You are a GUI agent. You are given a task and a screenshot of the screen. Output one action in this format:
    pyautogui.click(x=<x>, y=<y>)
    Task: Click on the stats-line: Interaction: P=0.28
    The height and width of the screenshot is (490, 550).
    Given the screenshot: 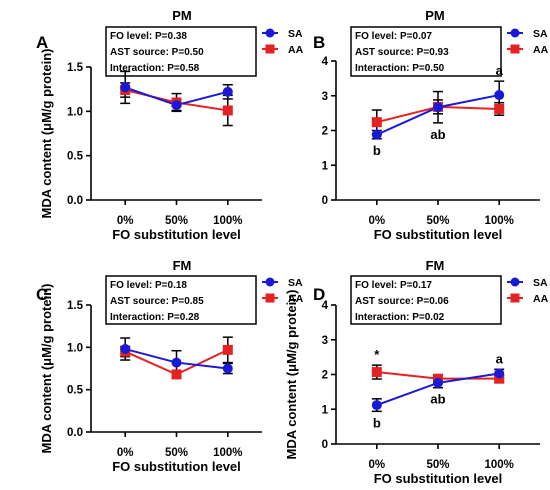 What is the action you would take?
    pyautogui.click(x=155, y=317)
    